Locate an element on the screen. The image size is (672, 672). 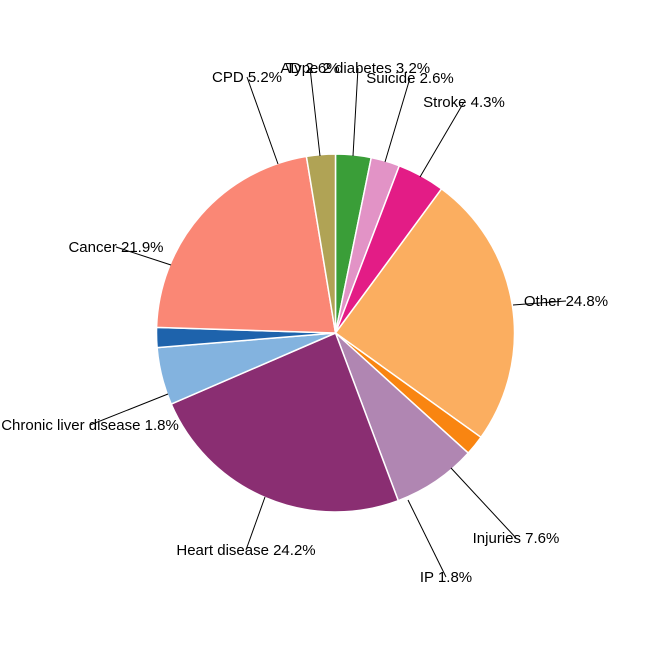
slice-label-8: Heart disease 24.2% is located at coordinates (245, 550).